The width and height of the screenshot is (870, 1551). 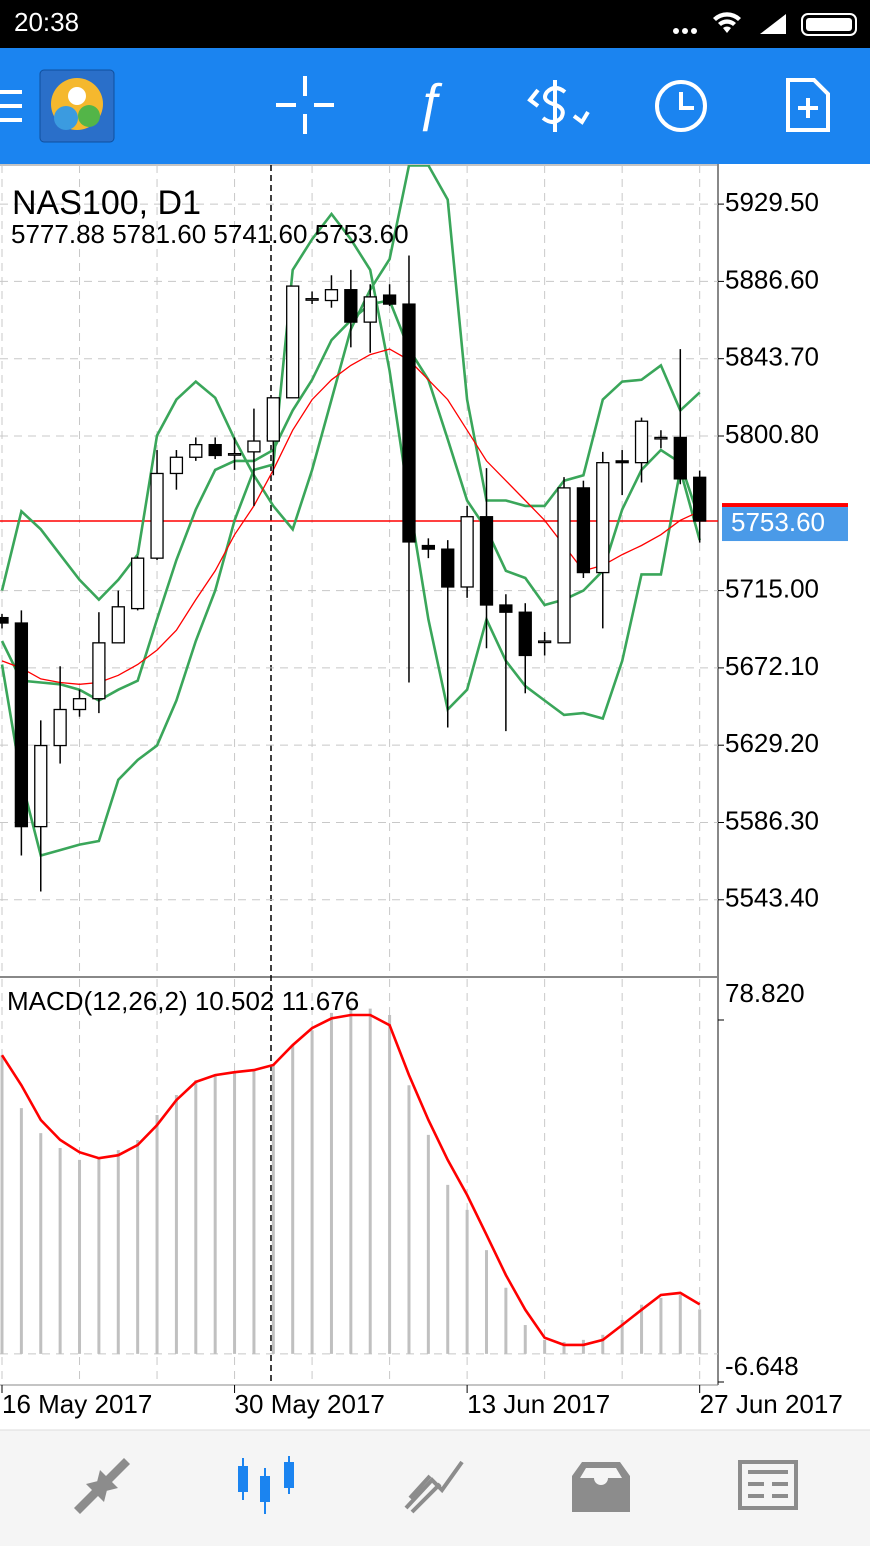 I want to click on x-tick-label: 13 Jun 2017, so click(x=538, y=1404).